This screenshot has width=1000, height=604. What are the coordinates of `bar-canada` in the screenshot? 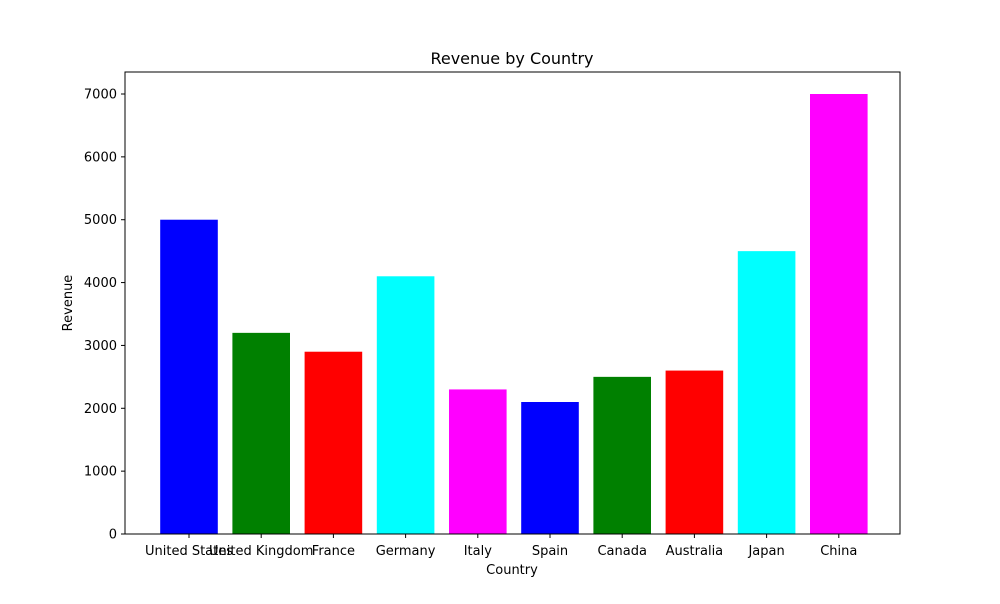 It's located at (622, 455).